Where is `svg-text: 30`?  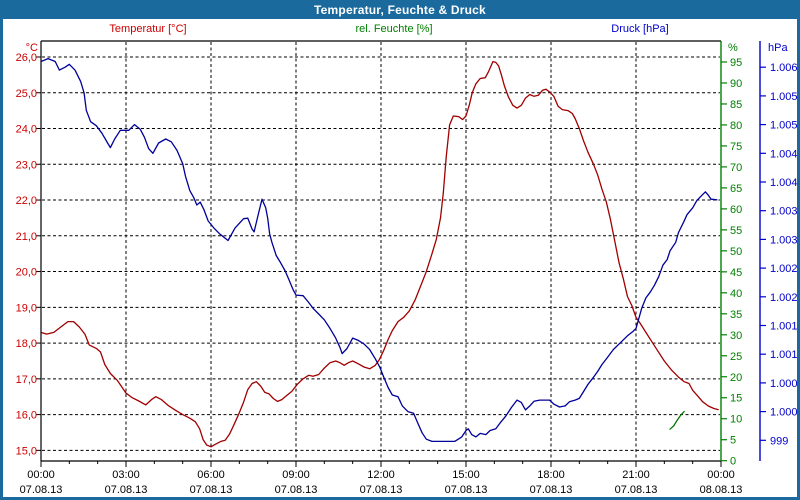 svg-text: 30 is located at coordinates (736, 336).